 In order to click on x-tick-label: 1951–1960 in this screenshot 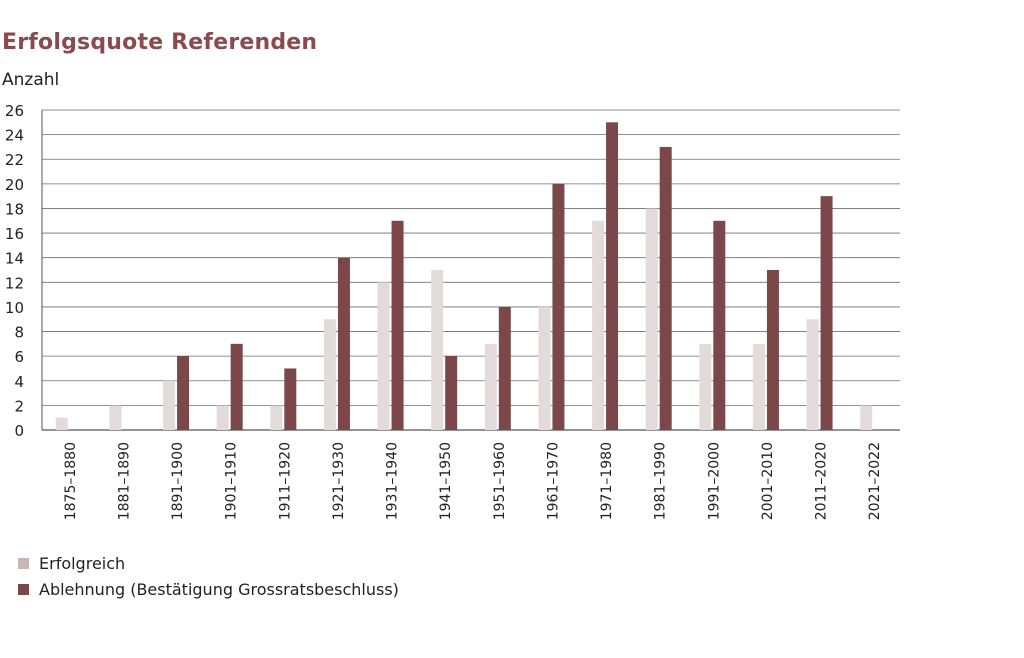, I will do `click(500, 481)`.